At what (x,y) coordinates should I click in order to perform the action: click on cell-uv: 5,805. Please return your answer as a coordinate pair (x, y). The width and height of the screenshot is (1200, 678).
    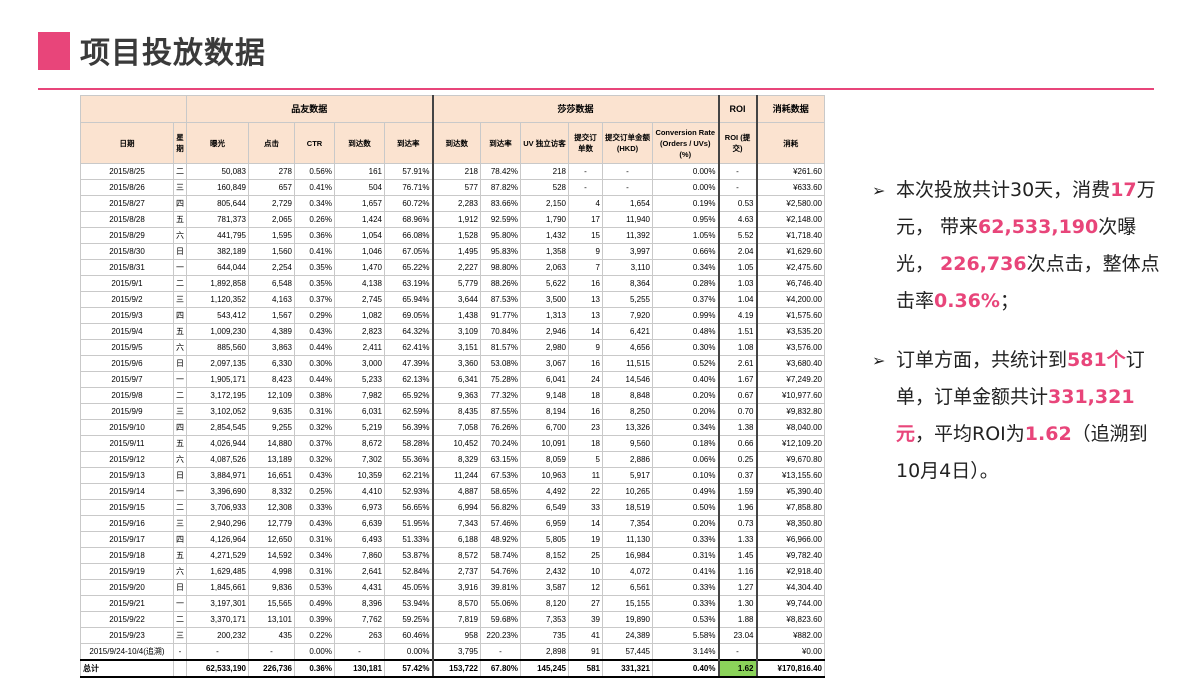
    Looking at the image, I should click on (544, 539).